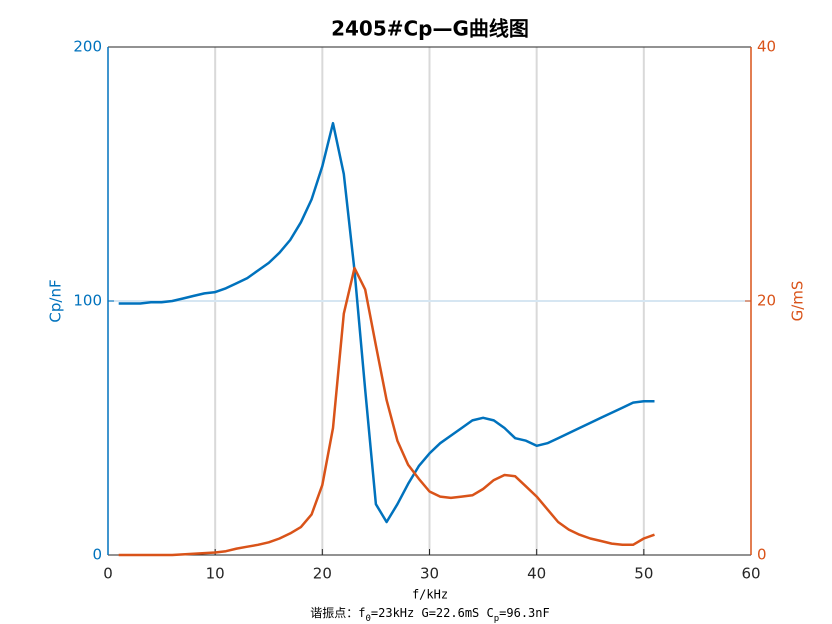 This screenshot has width=832, height=624. Describe the element at coordinates (87, 301) in the screenshot. I see `y-tick-label: 100` at that location.